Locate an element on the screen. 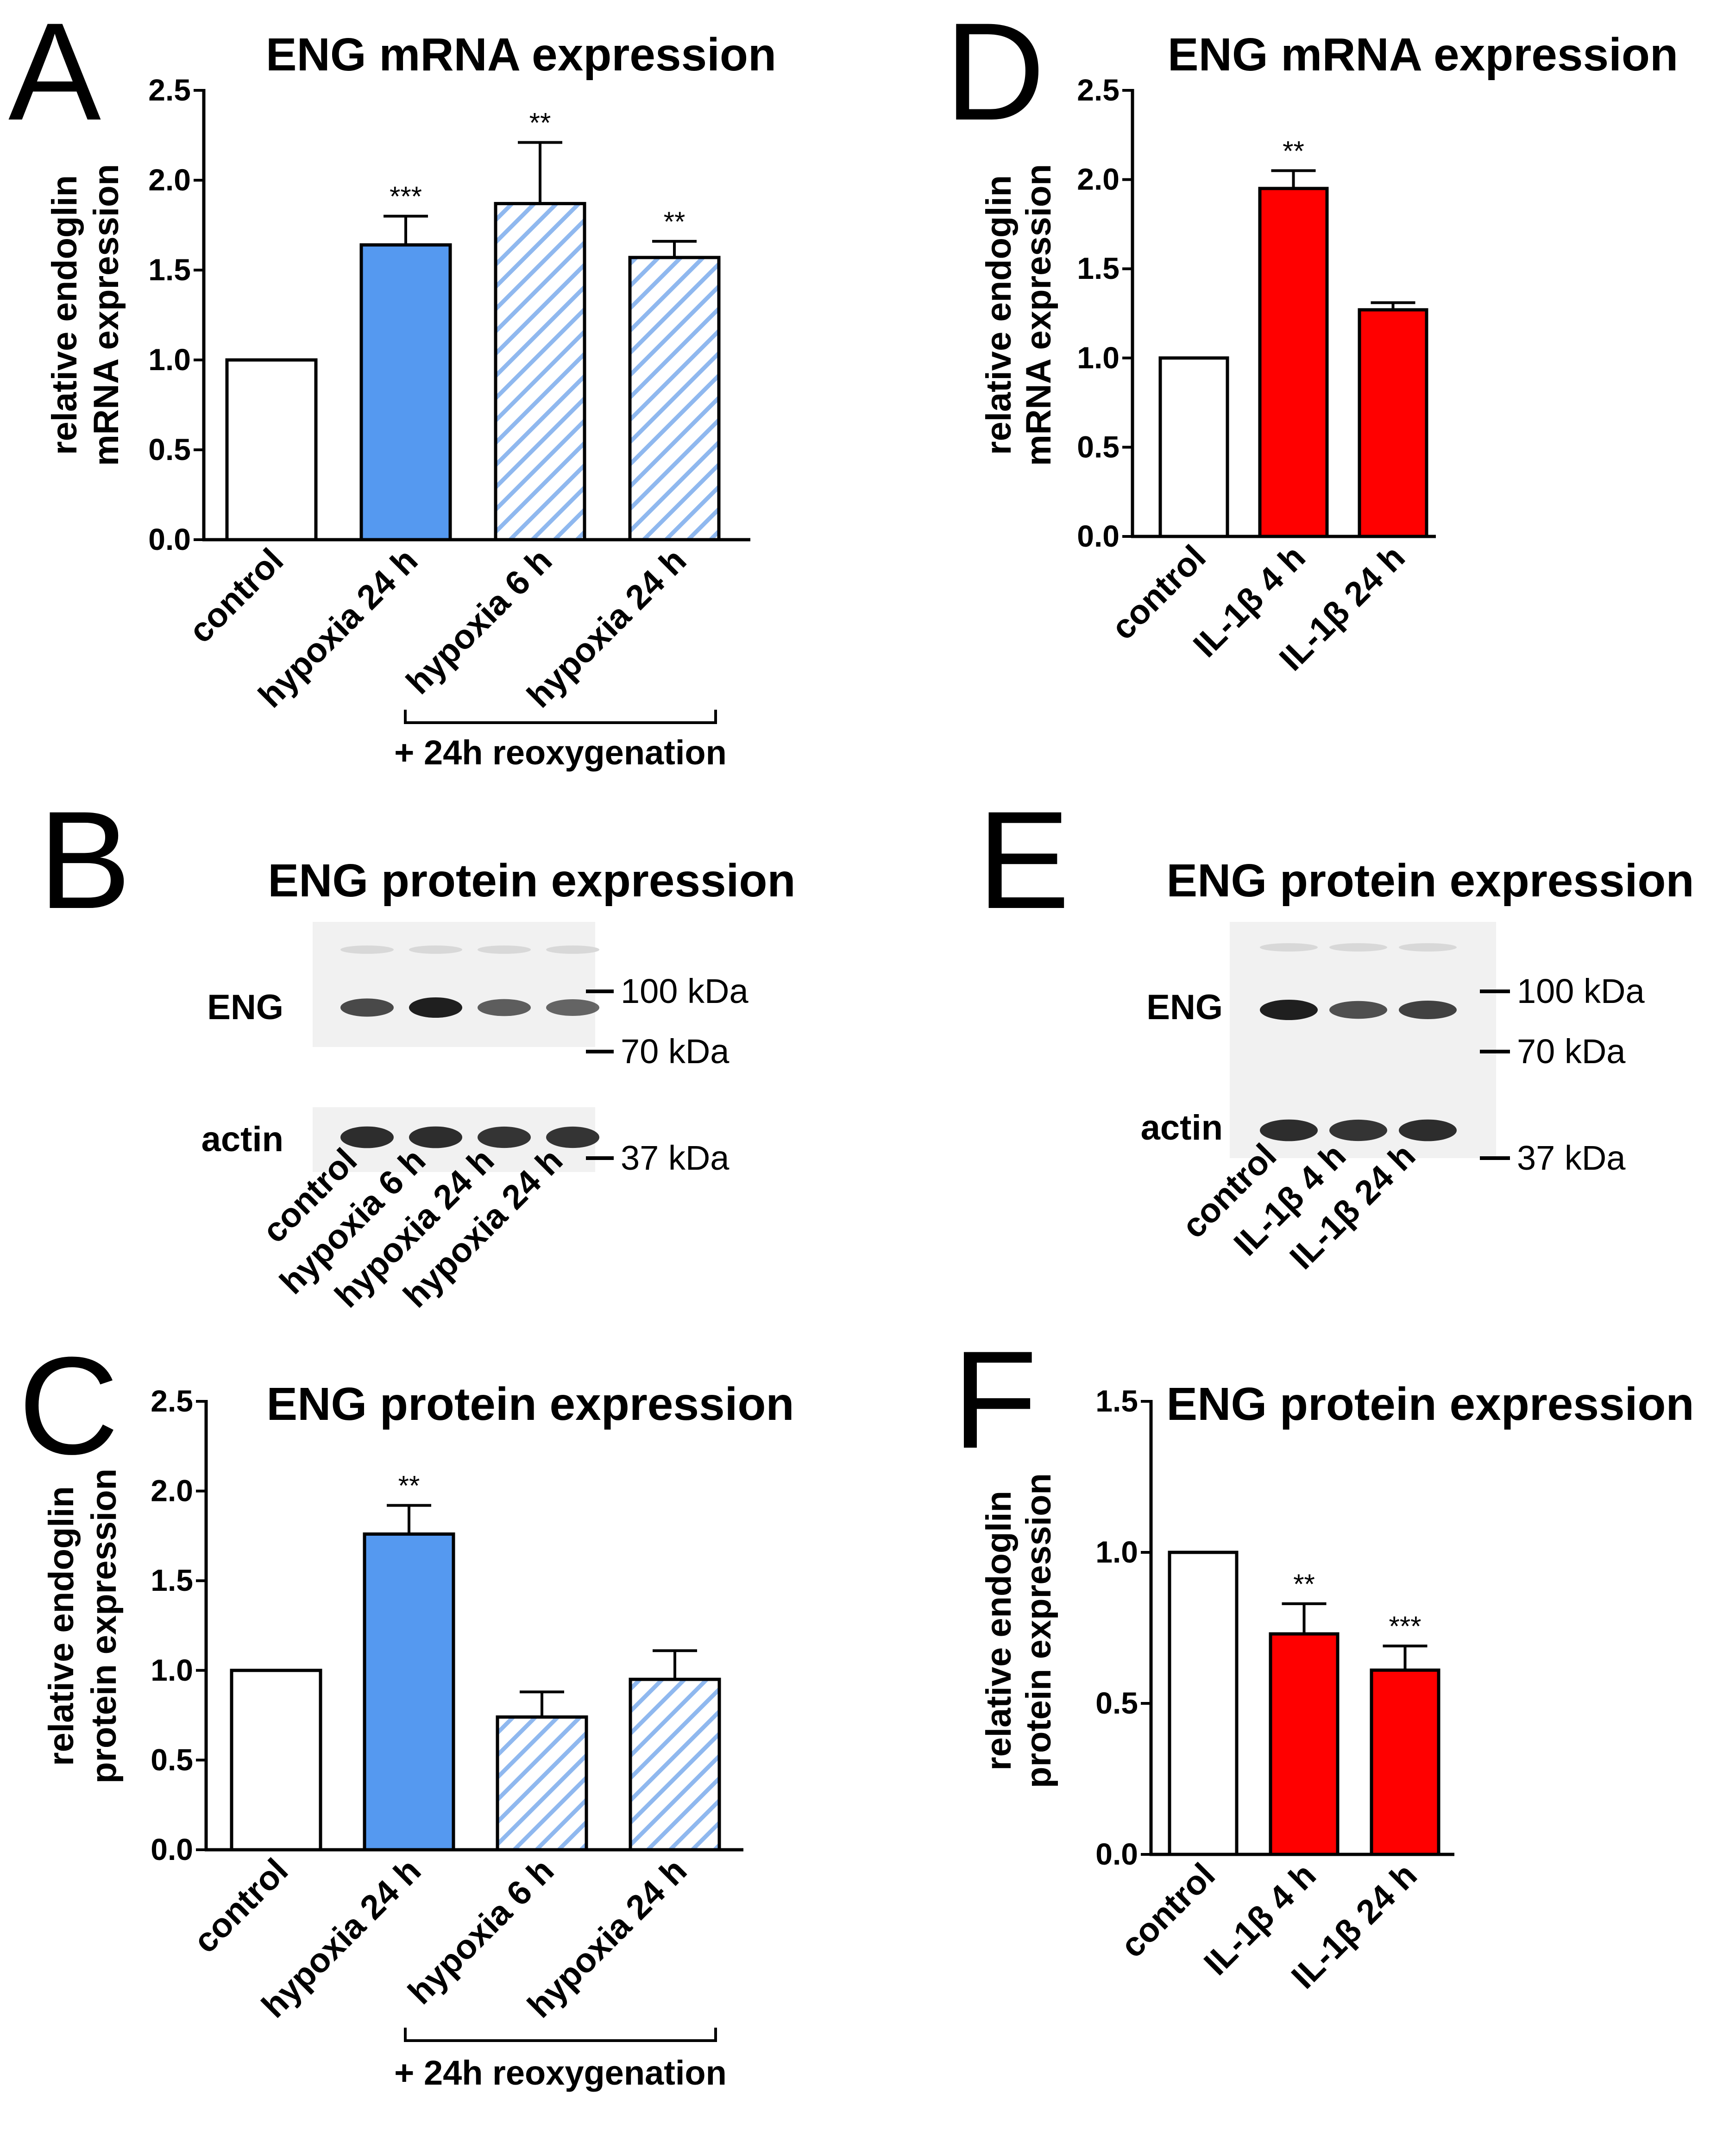 This screenshot has height=2143, width=1736. panel-letter-a: A is located at coordinates (55, 74).